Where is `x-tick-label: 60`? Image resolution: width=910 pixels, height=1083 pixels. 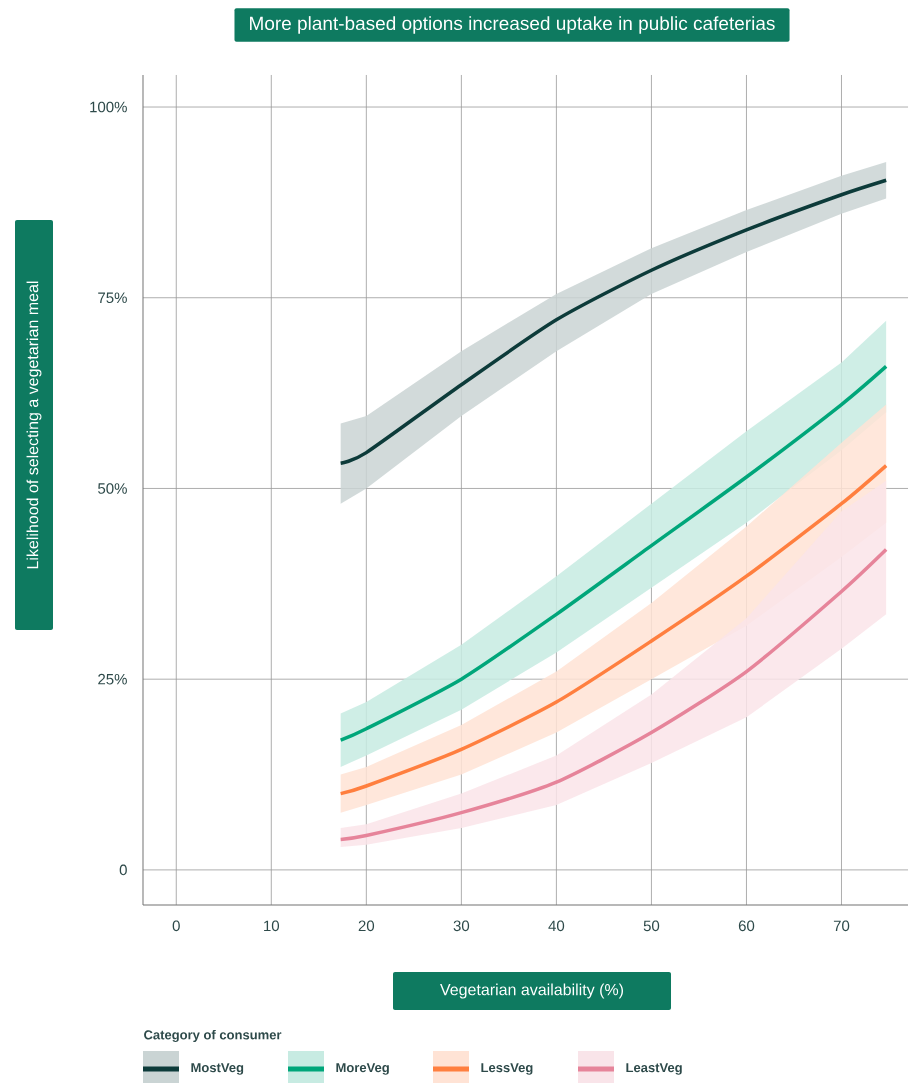 x-tick-label: 60 is located at coordinates (746, 926).